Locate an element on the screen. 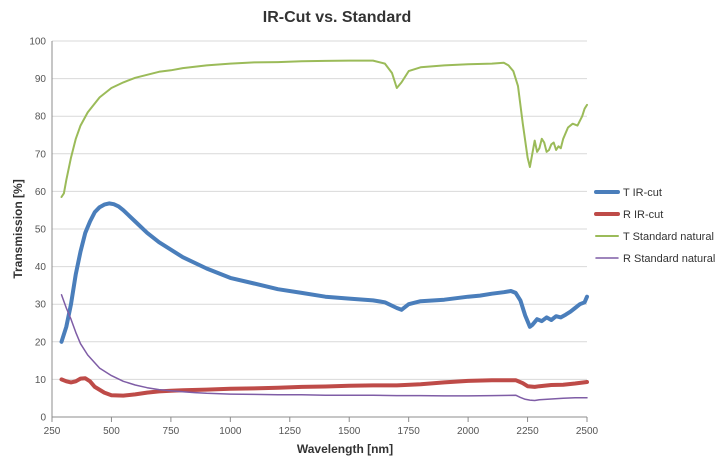 The width and height of the screenshot is (715, 462). x-tick-label: 1750 is located at coordinates (409, 431).